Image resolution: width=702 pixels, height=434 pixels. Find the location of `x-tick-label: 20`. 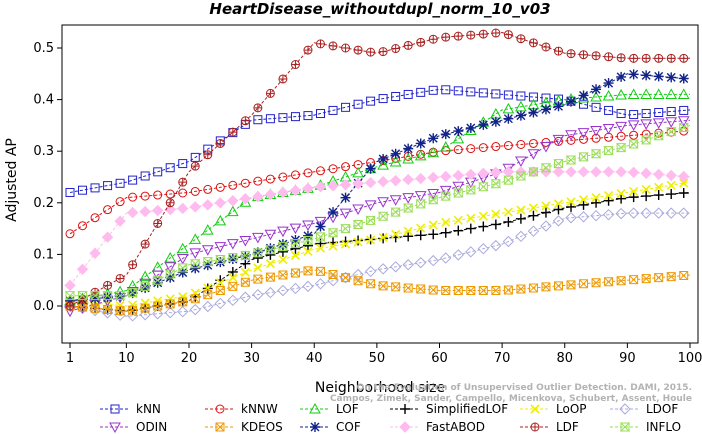

x-tick-label: 20 is located at coordinates (189, 358).